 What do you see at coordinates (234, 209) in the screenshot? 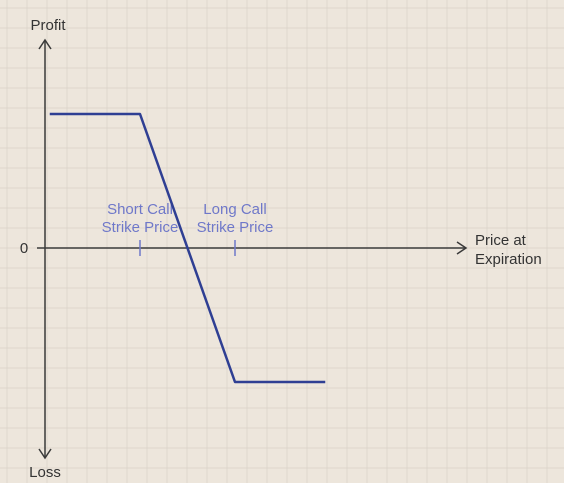
I see `strike-annotation-label: Long Call` at bounding box center [234, 209].